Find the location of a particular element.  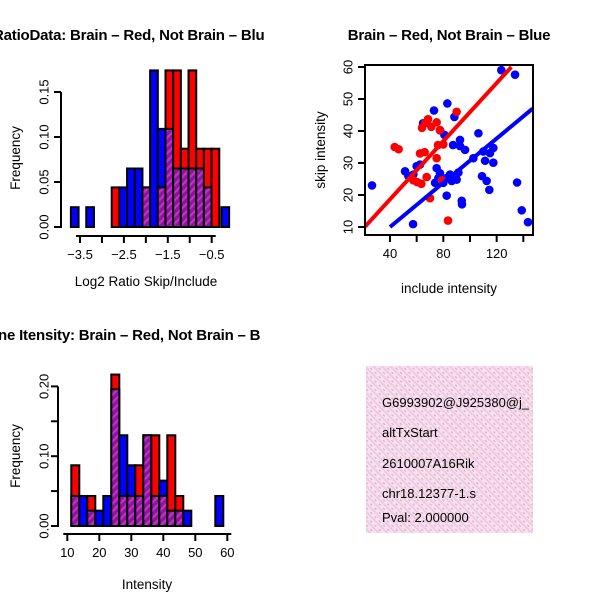

ratio-hist-ylabel: Frequency is located at coordinates (15, 158).